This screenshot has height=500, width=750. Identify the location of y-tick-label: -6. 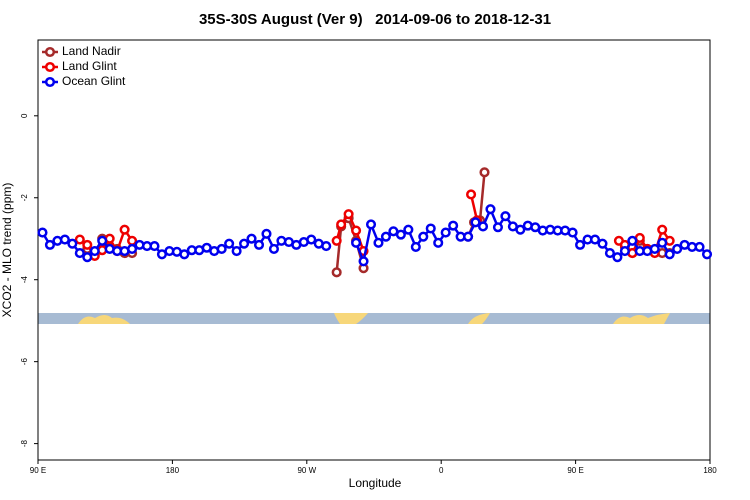
(24, 362).